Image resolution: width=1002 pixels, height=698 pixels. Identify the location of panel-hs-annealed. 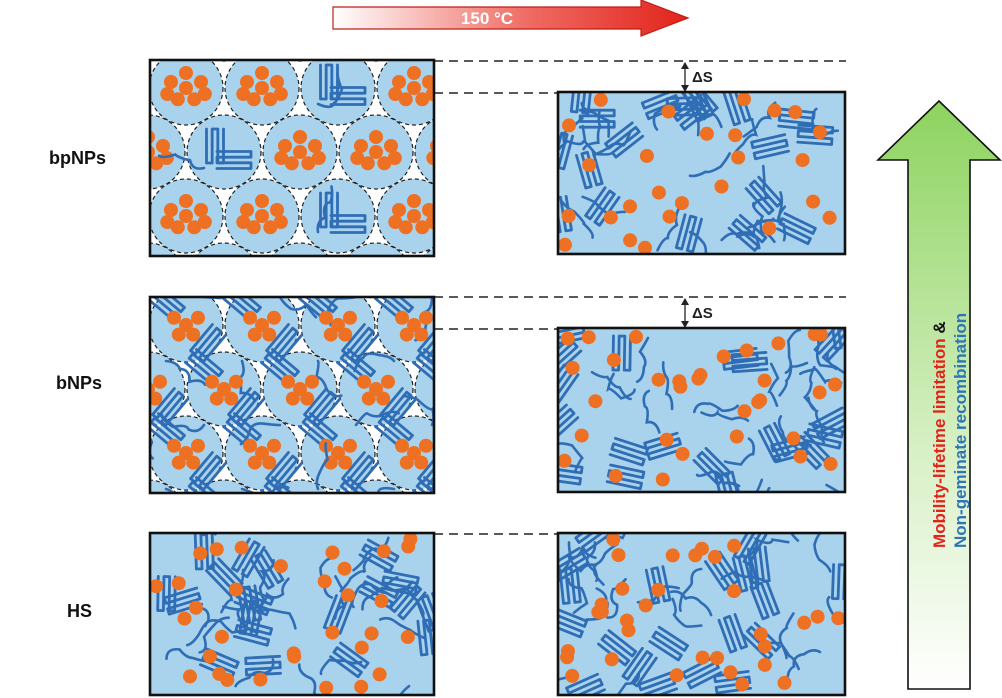
(701, 614).